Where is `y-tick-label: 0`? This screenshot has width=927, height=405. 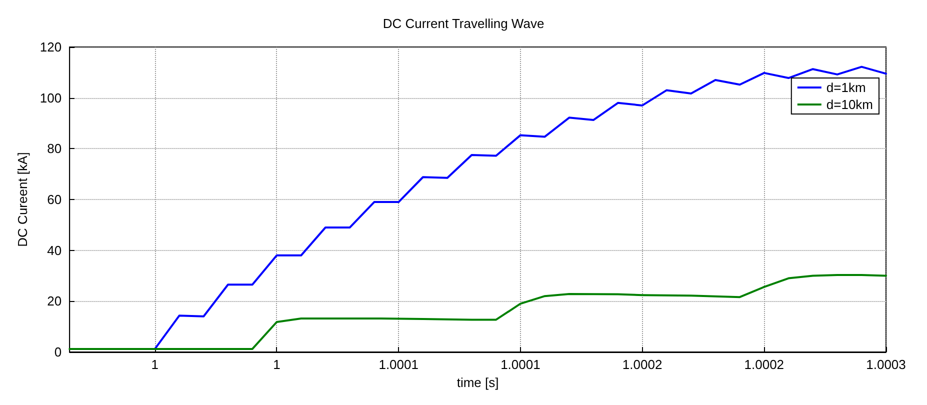 y-tick-label: 0 is located at coordinates (58, 352).